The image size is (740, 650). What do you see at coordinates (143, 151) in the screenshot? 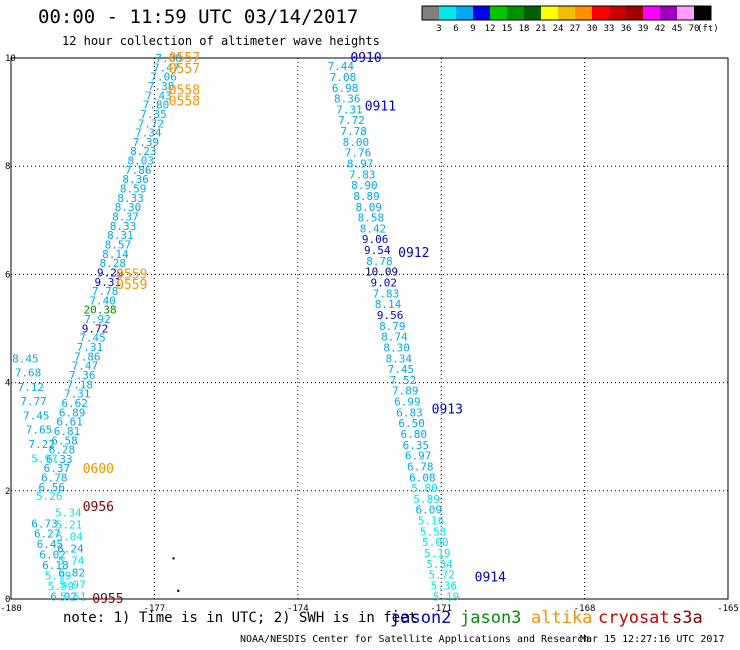
I see `swh-value-label: 8.23` at bounding box center [143, 151].